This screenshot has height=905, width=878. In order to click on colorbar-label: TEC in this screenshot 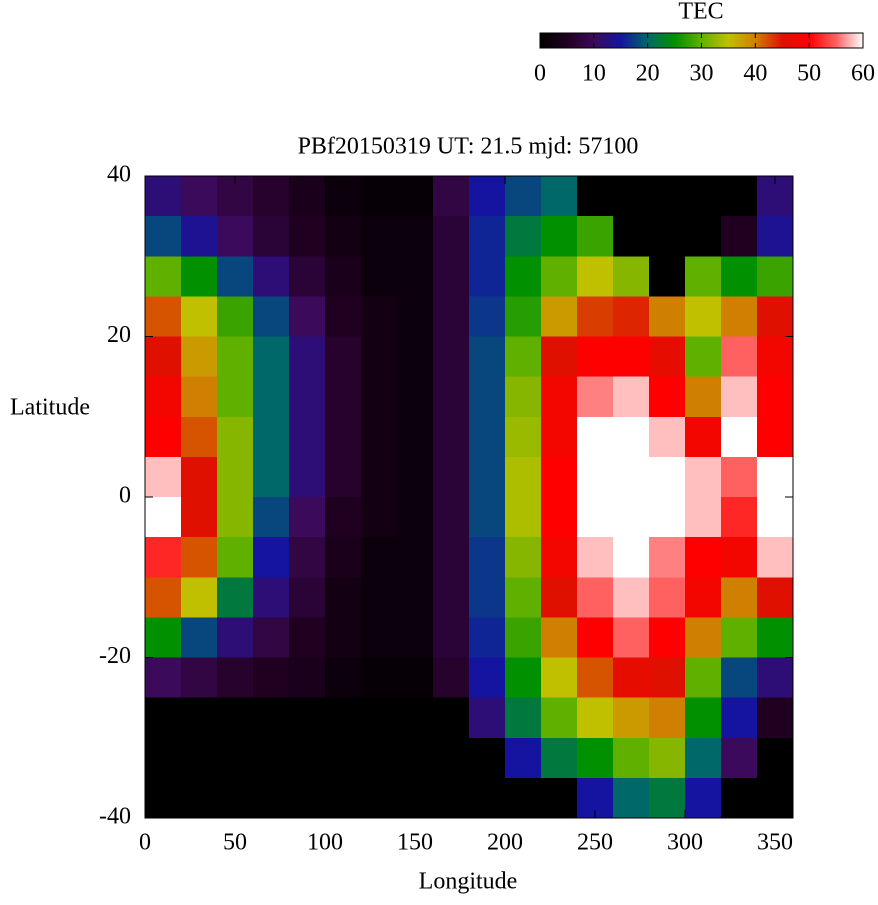, I will do `click(700, 12)`.